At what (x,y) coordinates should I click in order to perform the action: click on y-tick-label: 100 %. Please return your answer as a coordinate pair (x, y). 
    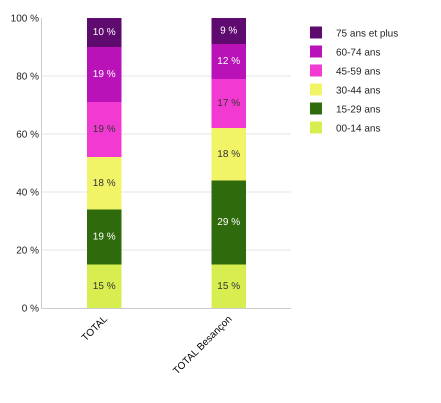
    Looking at the image, I should click on (25, 19).